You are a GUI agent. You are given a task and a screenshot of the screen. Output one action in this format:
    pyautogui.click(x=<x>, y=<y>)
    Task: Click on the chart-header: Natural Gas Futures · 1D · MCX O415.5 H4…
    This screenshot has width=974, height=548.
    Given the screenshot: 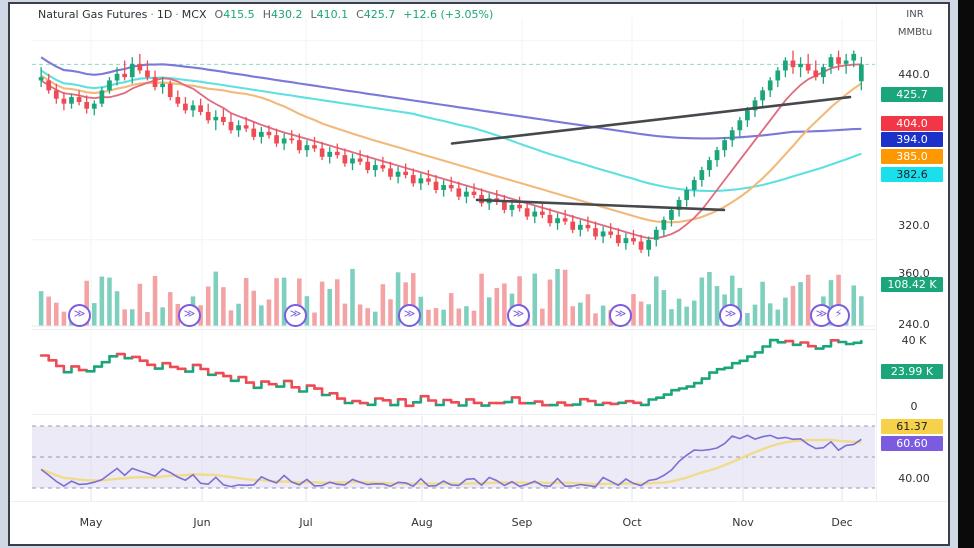 What is the action you would take?
    pyautogui.click(x=479, y=14)
    